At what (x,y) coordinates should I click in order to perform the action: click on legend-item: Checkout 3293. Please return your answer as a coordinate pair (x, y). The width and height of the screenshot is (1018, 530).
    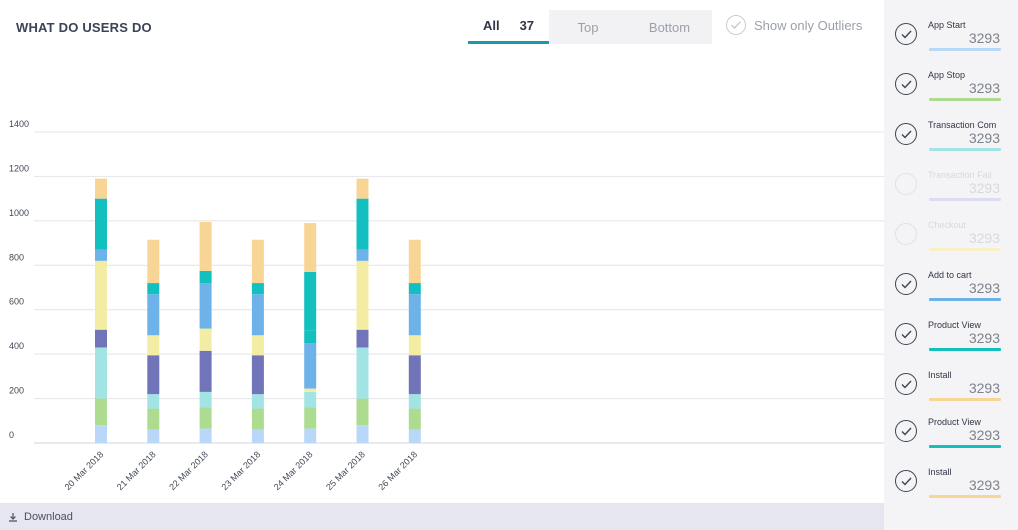
    Looking at the image, I should click on (951, 240).